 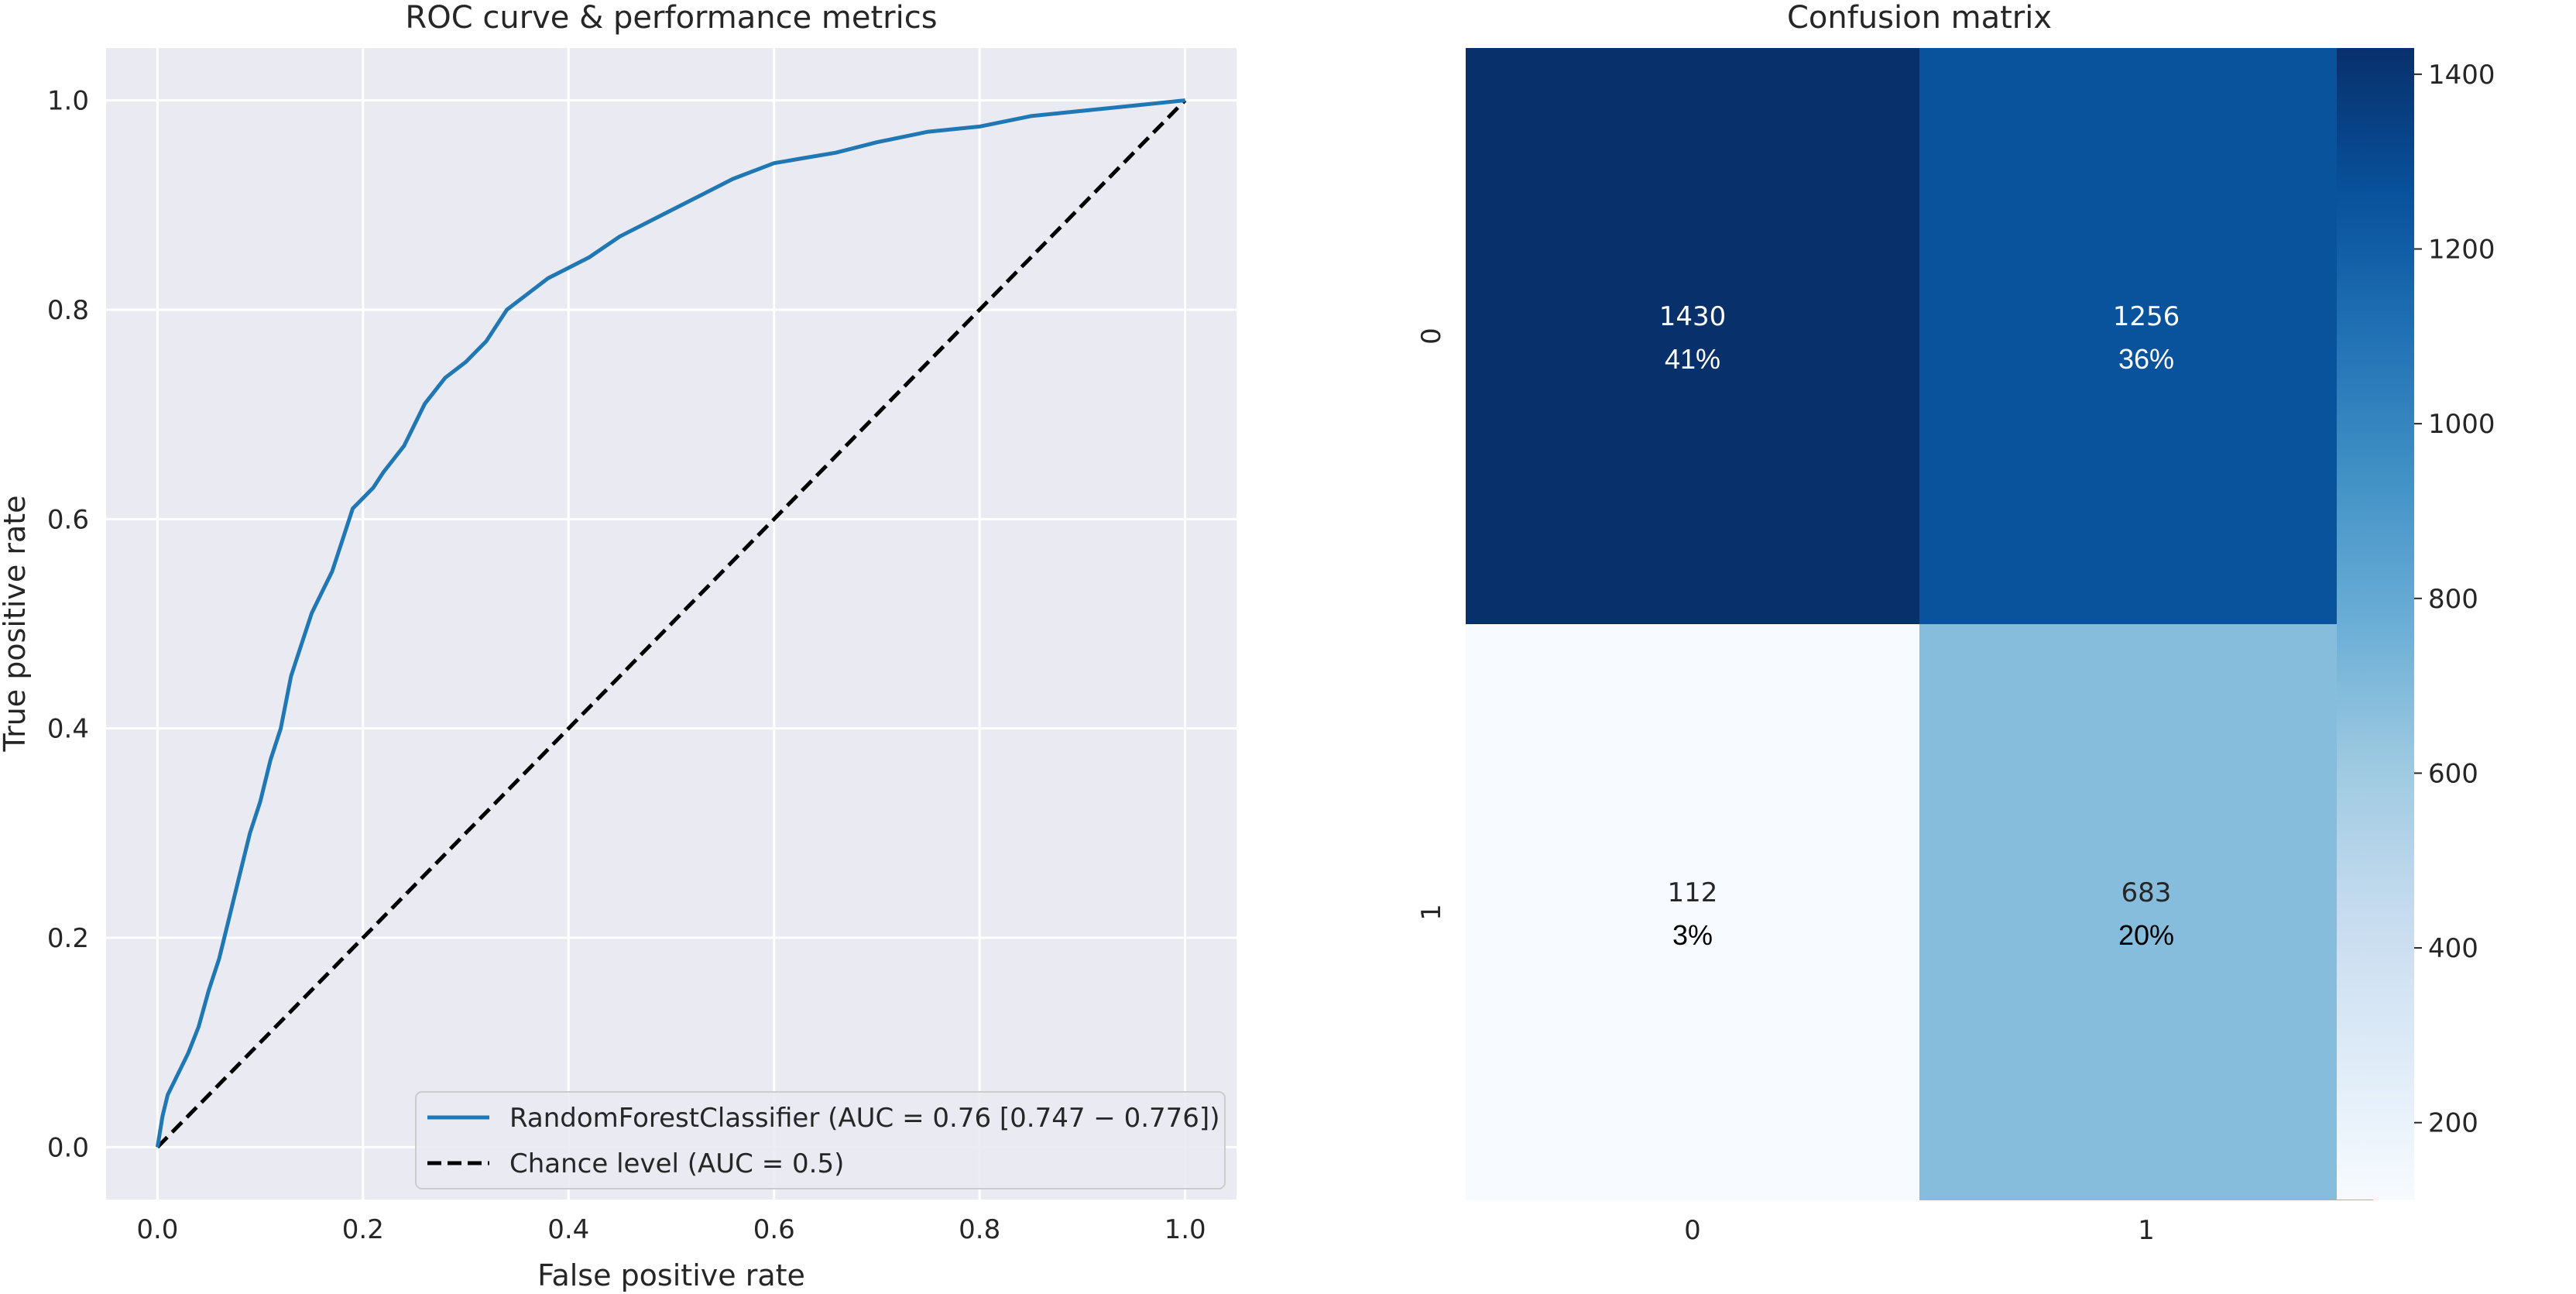 I want to click on y-tick-label: 0.6, so click(x=68, y=519).